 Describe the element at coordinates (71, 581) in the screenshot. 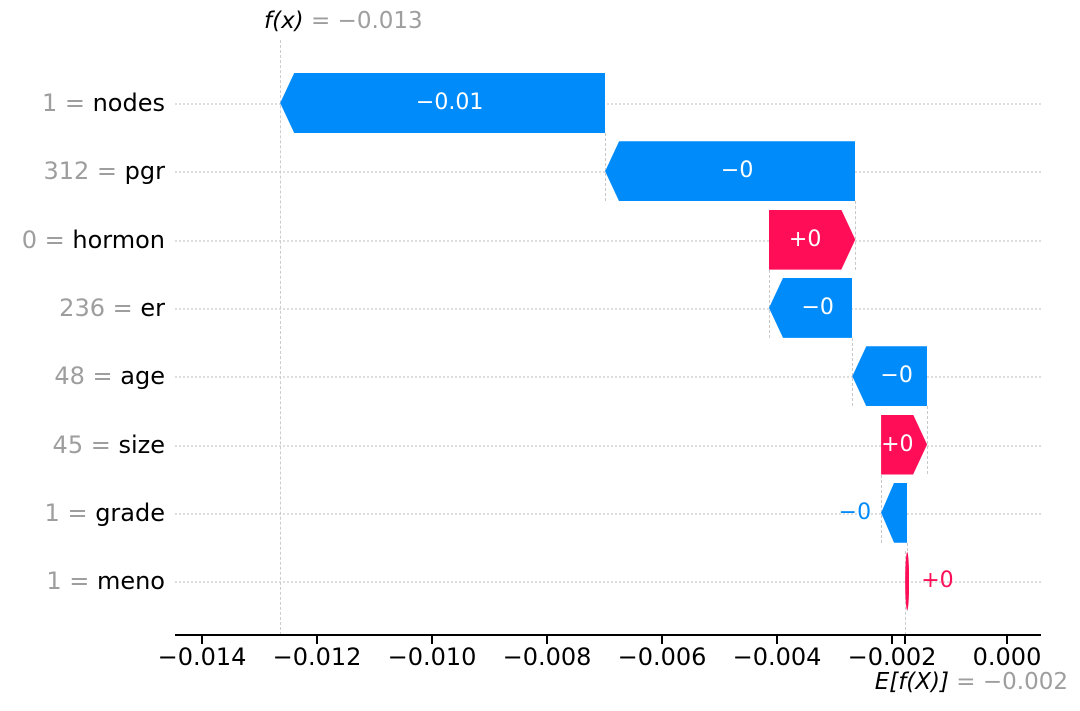

I see `feature-value-meno: 1 =` at that location.